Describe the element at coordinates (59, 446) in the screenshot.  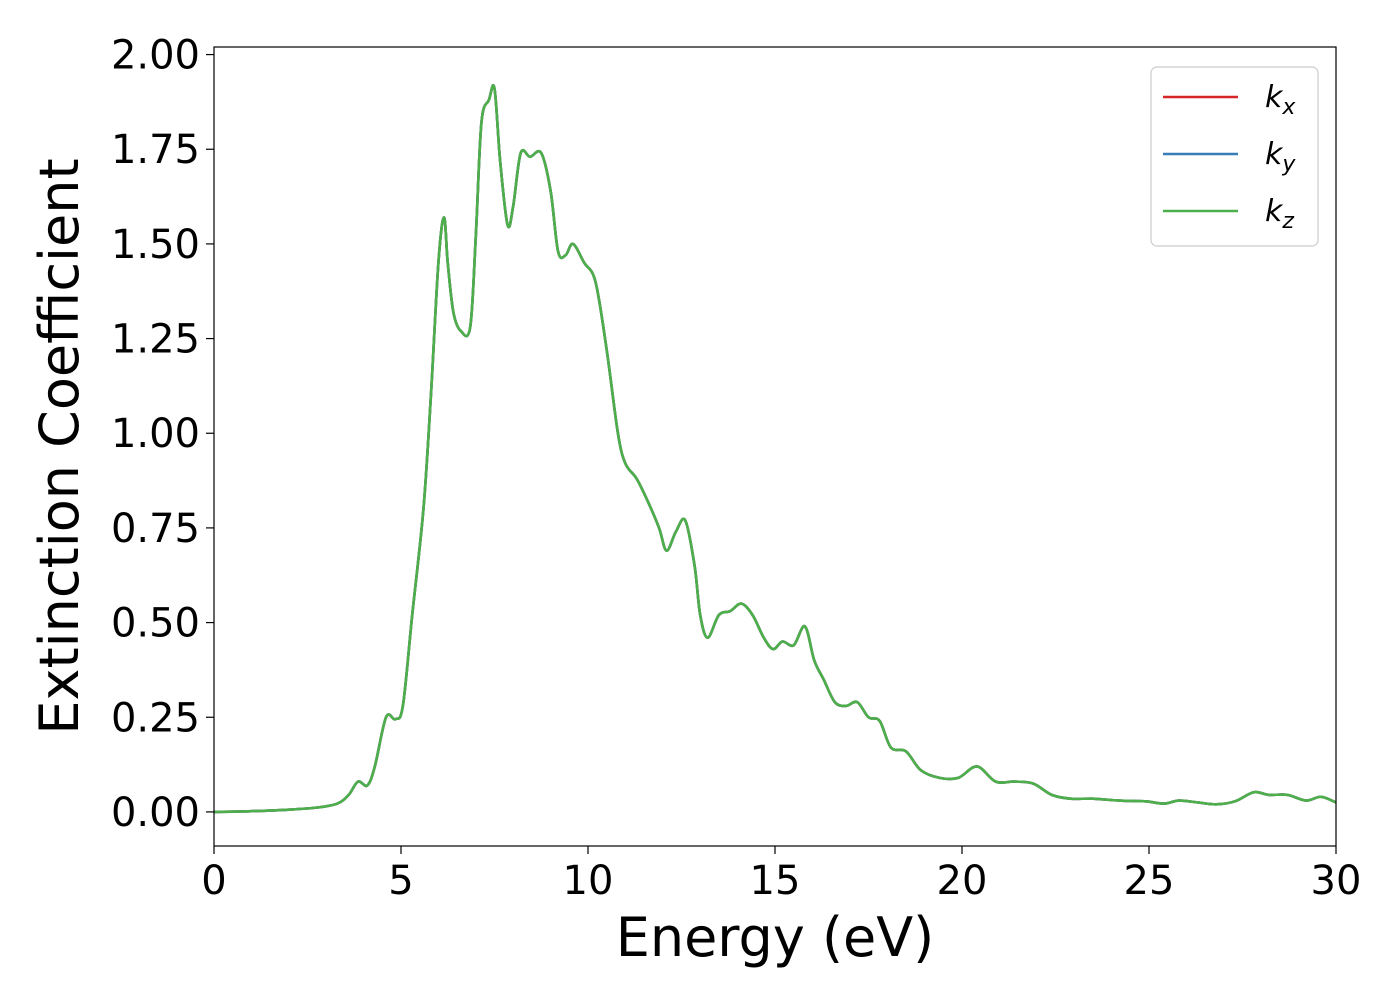
I see `y-axis-title: Extinction Coefficient` at that location.